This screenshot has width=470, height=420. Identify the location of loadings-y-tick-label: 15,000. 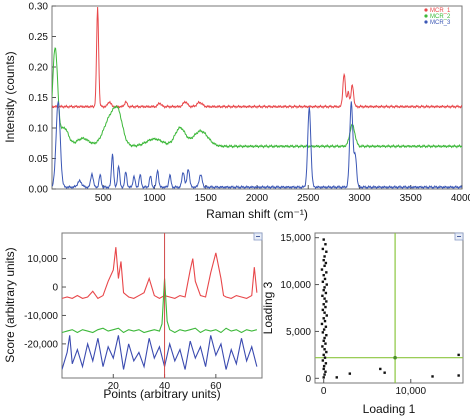
(295, 238).